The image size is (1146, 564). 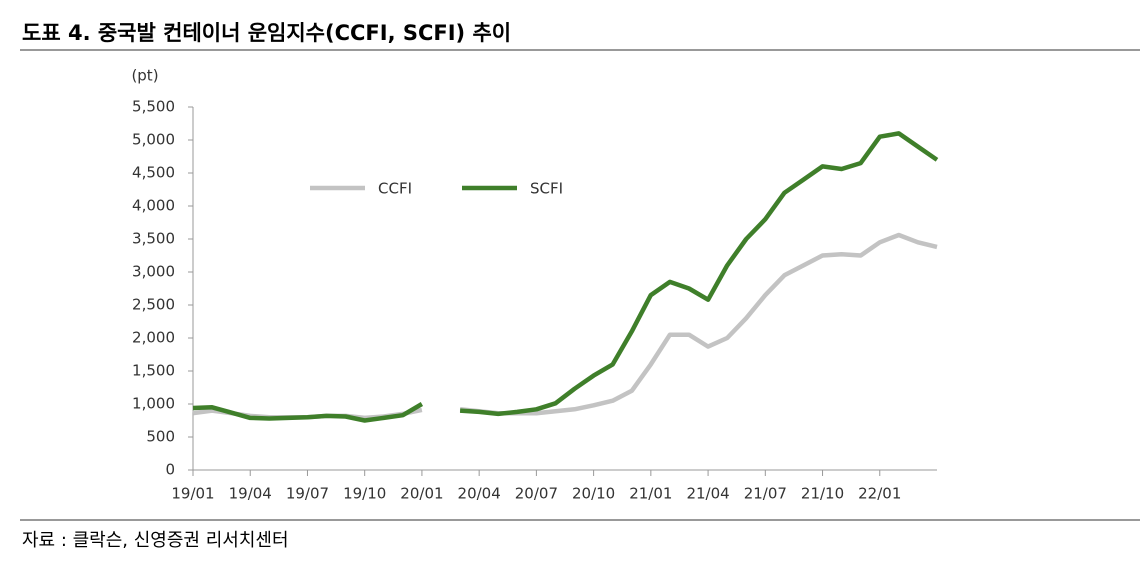 What do you see at coordinates (421, 494) in the screenshot?
I see `x-tick-label: 20/01` at bounding box center [421, 494].